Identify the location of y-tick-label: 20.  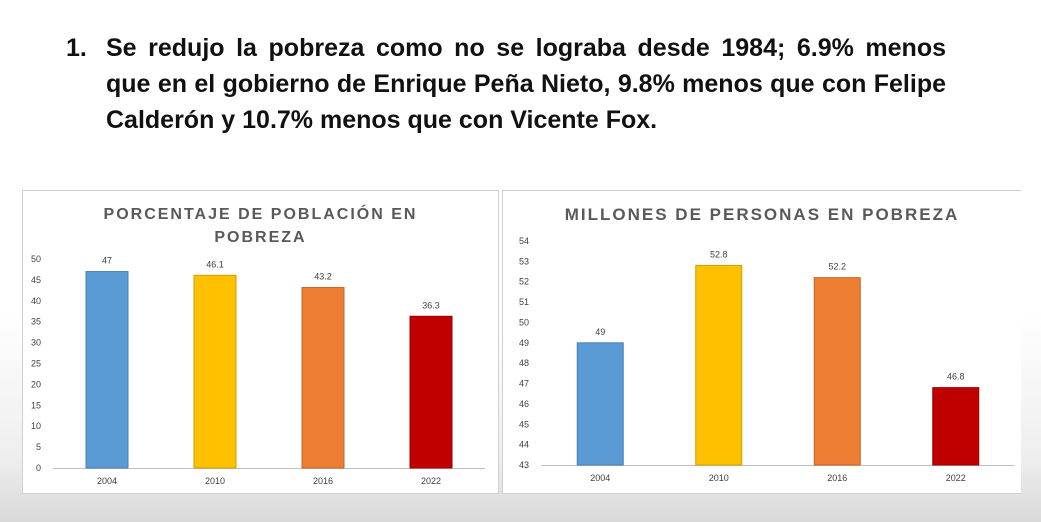
(36, 384).